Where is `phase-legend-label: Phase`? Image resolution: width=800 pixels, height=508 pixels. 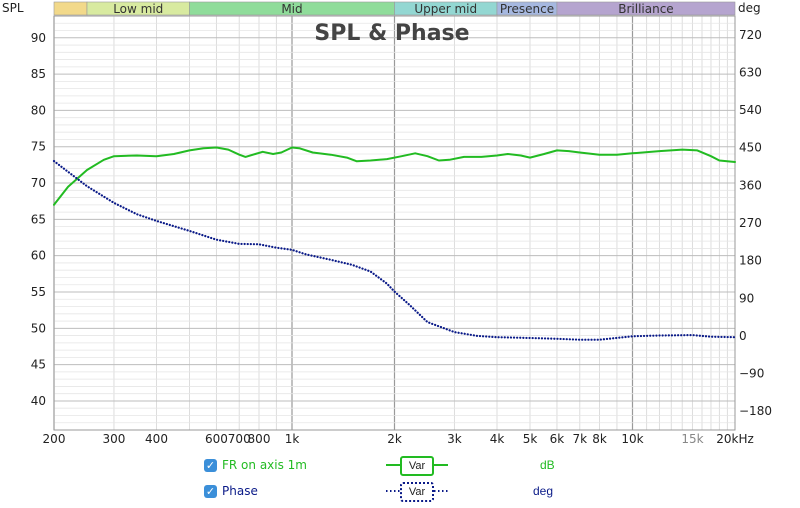 phase-legend-label: Phase is located at coordinates (240, 491).